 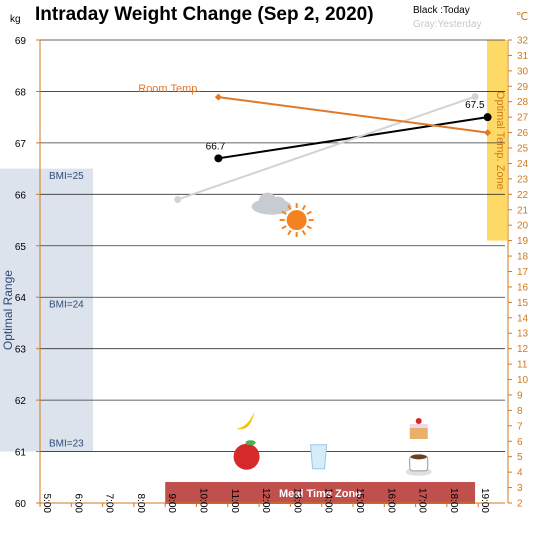 I want to click on y-right-tick-label: 31, so click(x=523, y=56).